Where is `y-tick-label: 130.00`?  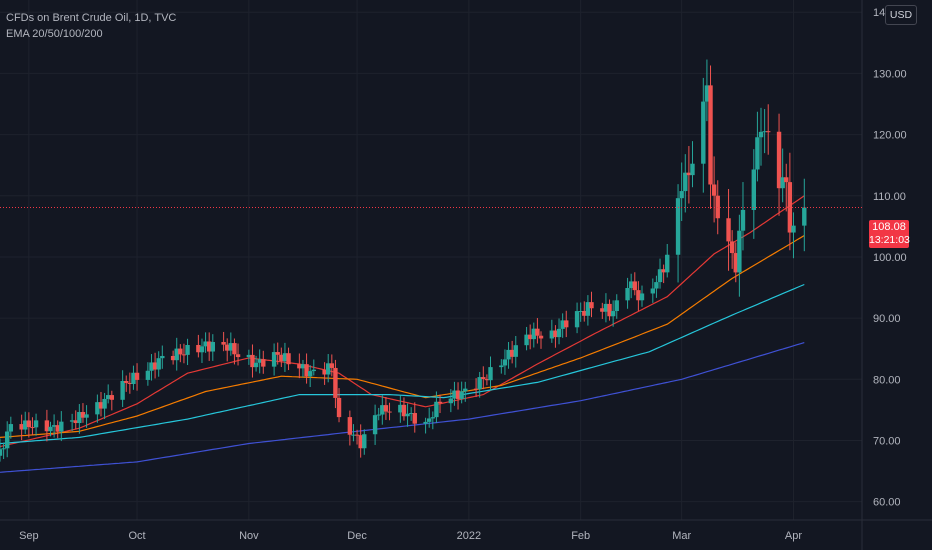
y-tick-label: 130.00 is located at coordinates (890, 74).